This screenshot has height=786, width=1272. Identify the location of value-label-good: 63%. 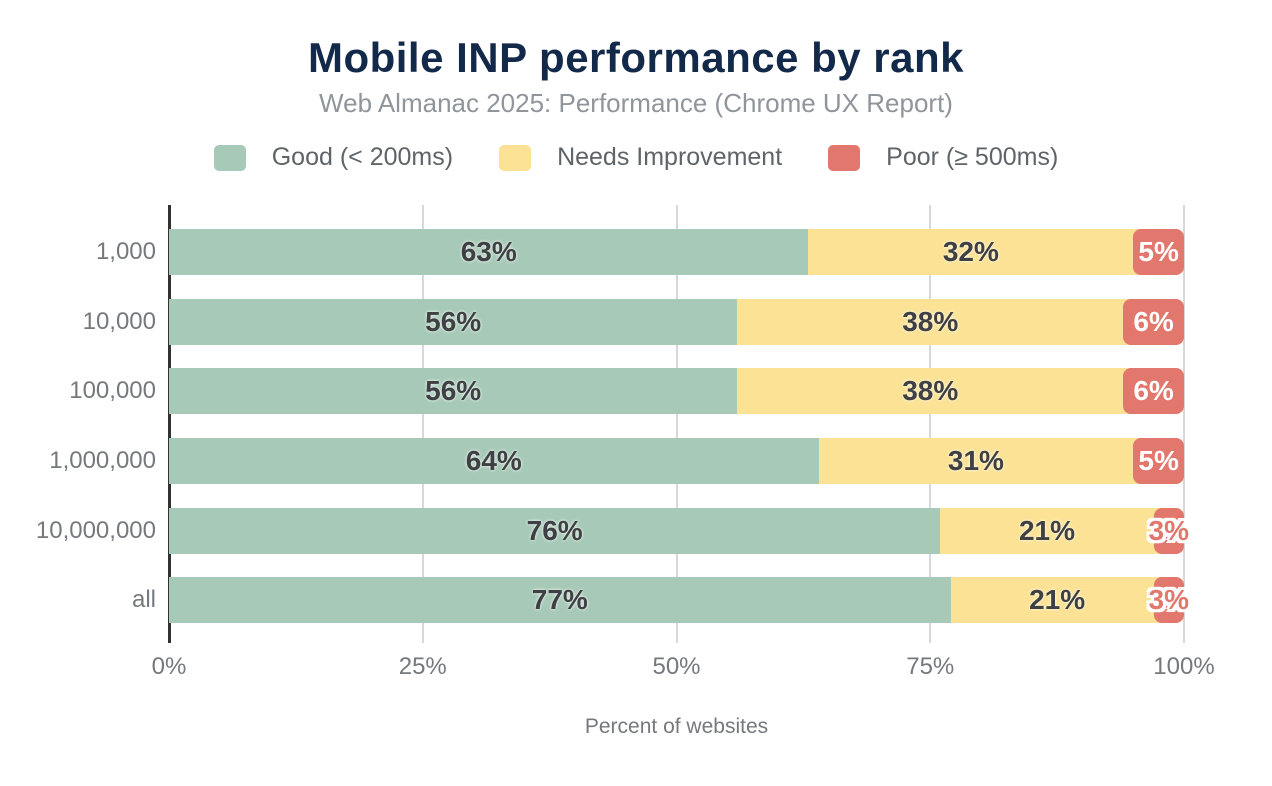
(488, 251).